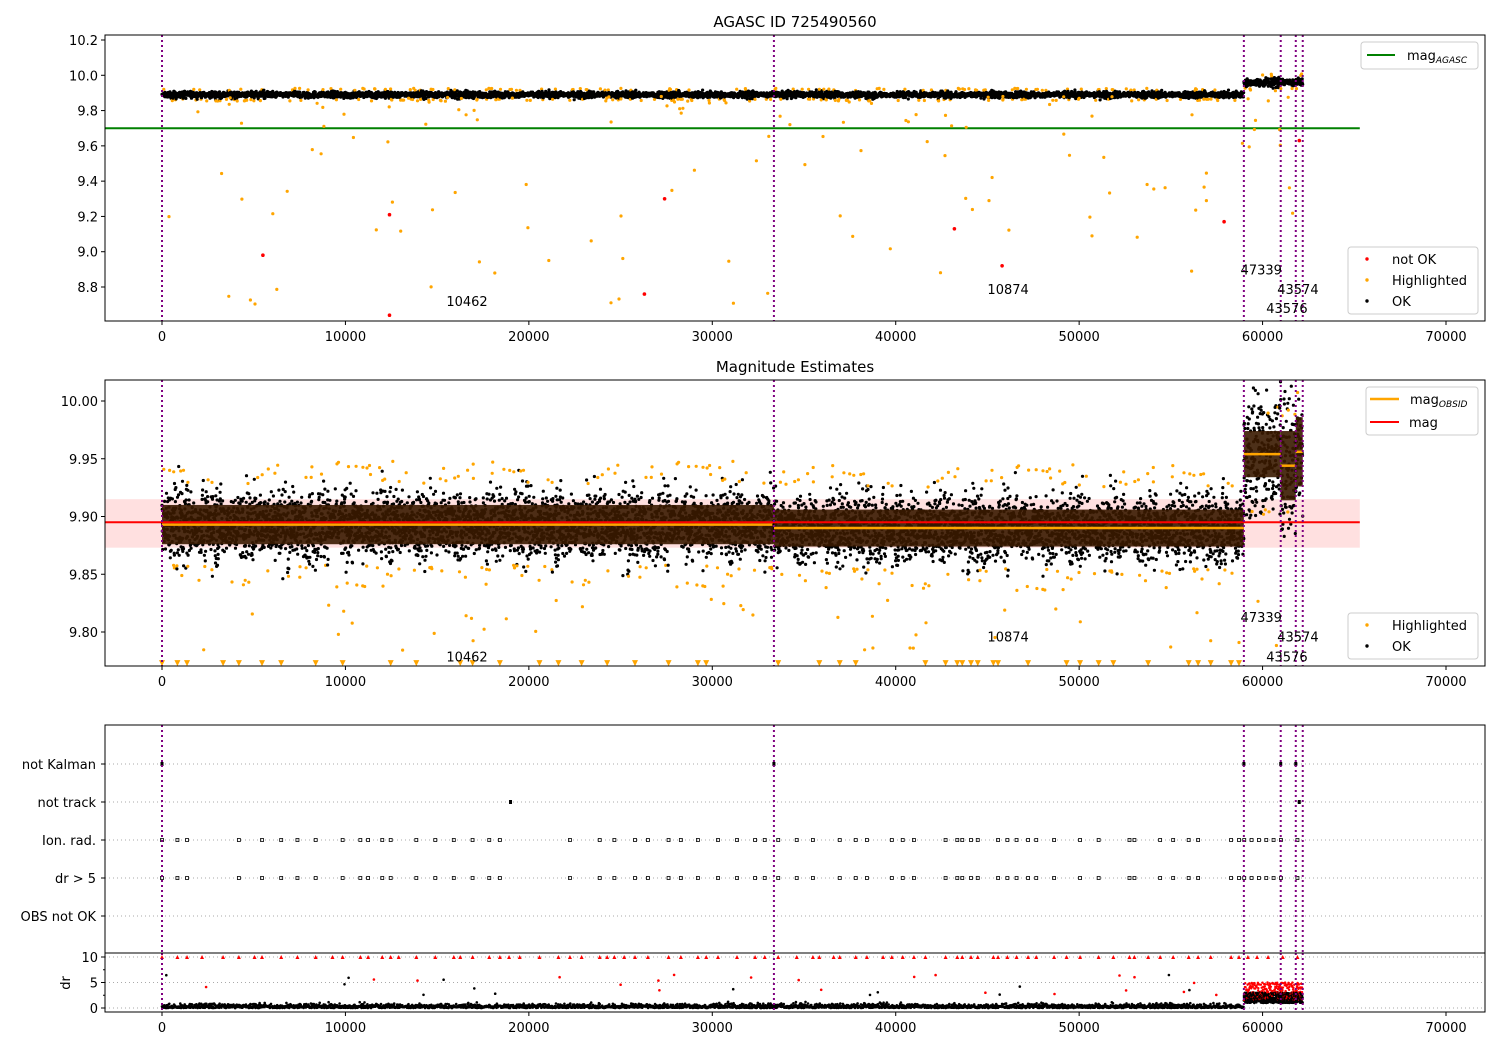 This screenshot has height=1050, width=1500. Describe the element at coordinates (895, 337) in the screenshot. I see `x-tick-label: 40000` at that location.